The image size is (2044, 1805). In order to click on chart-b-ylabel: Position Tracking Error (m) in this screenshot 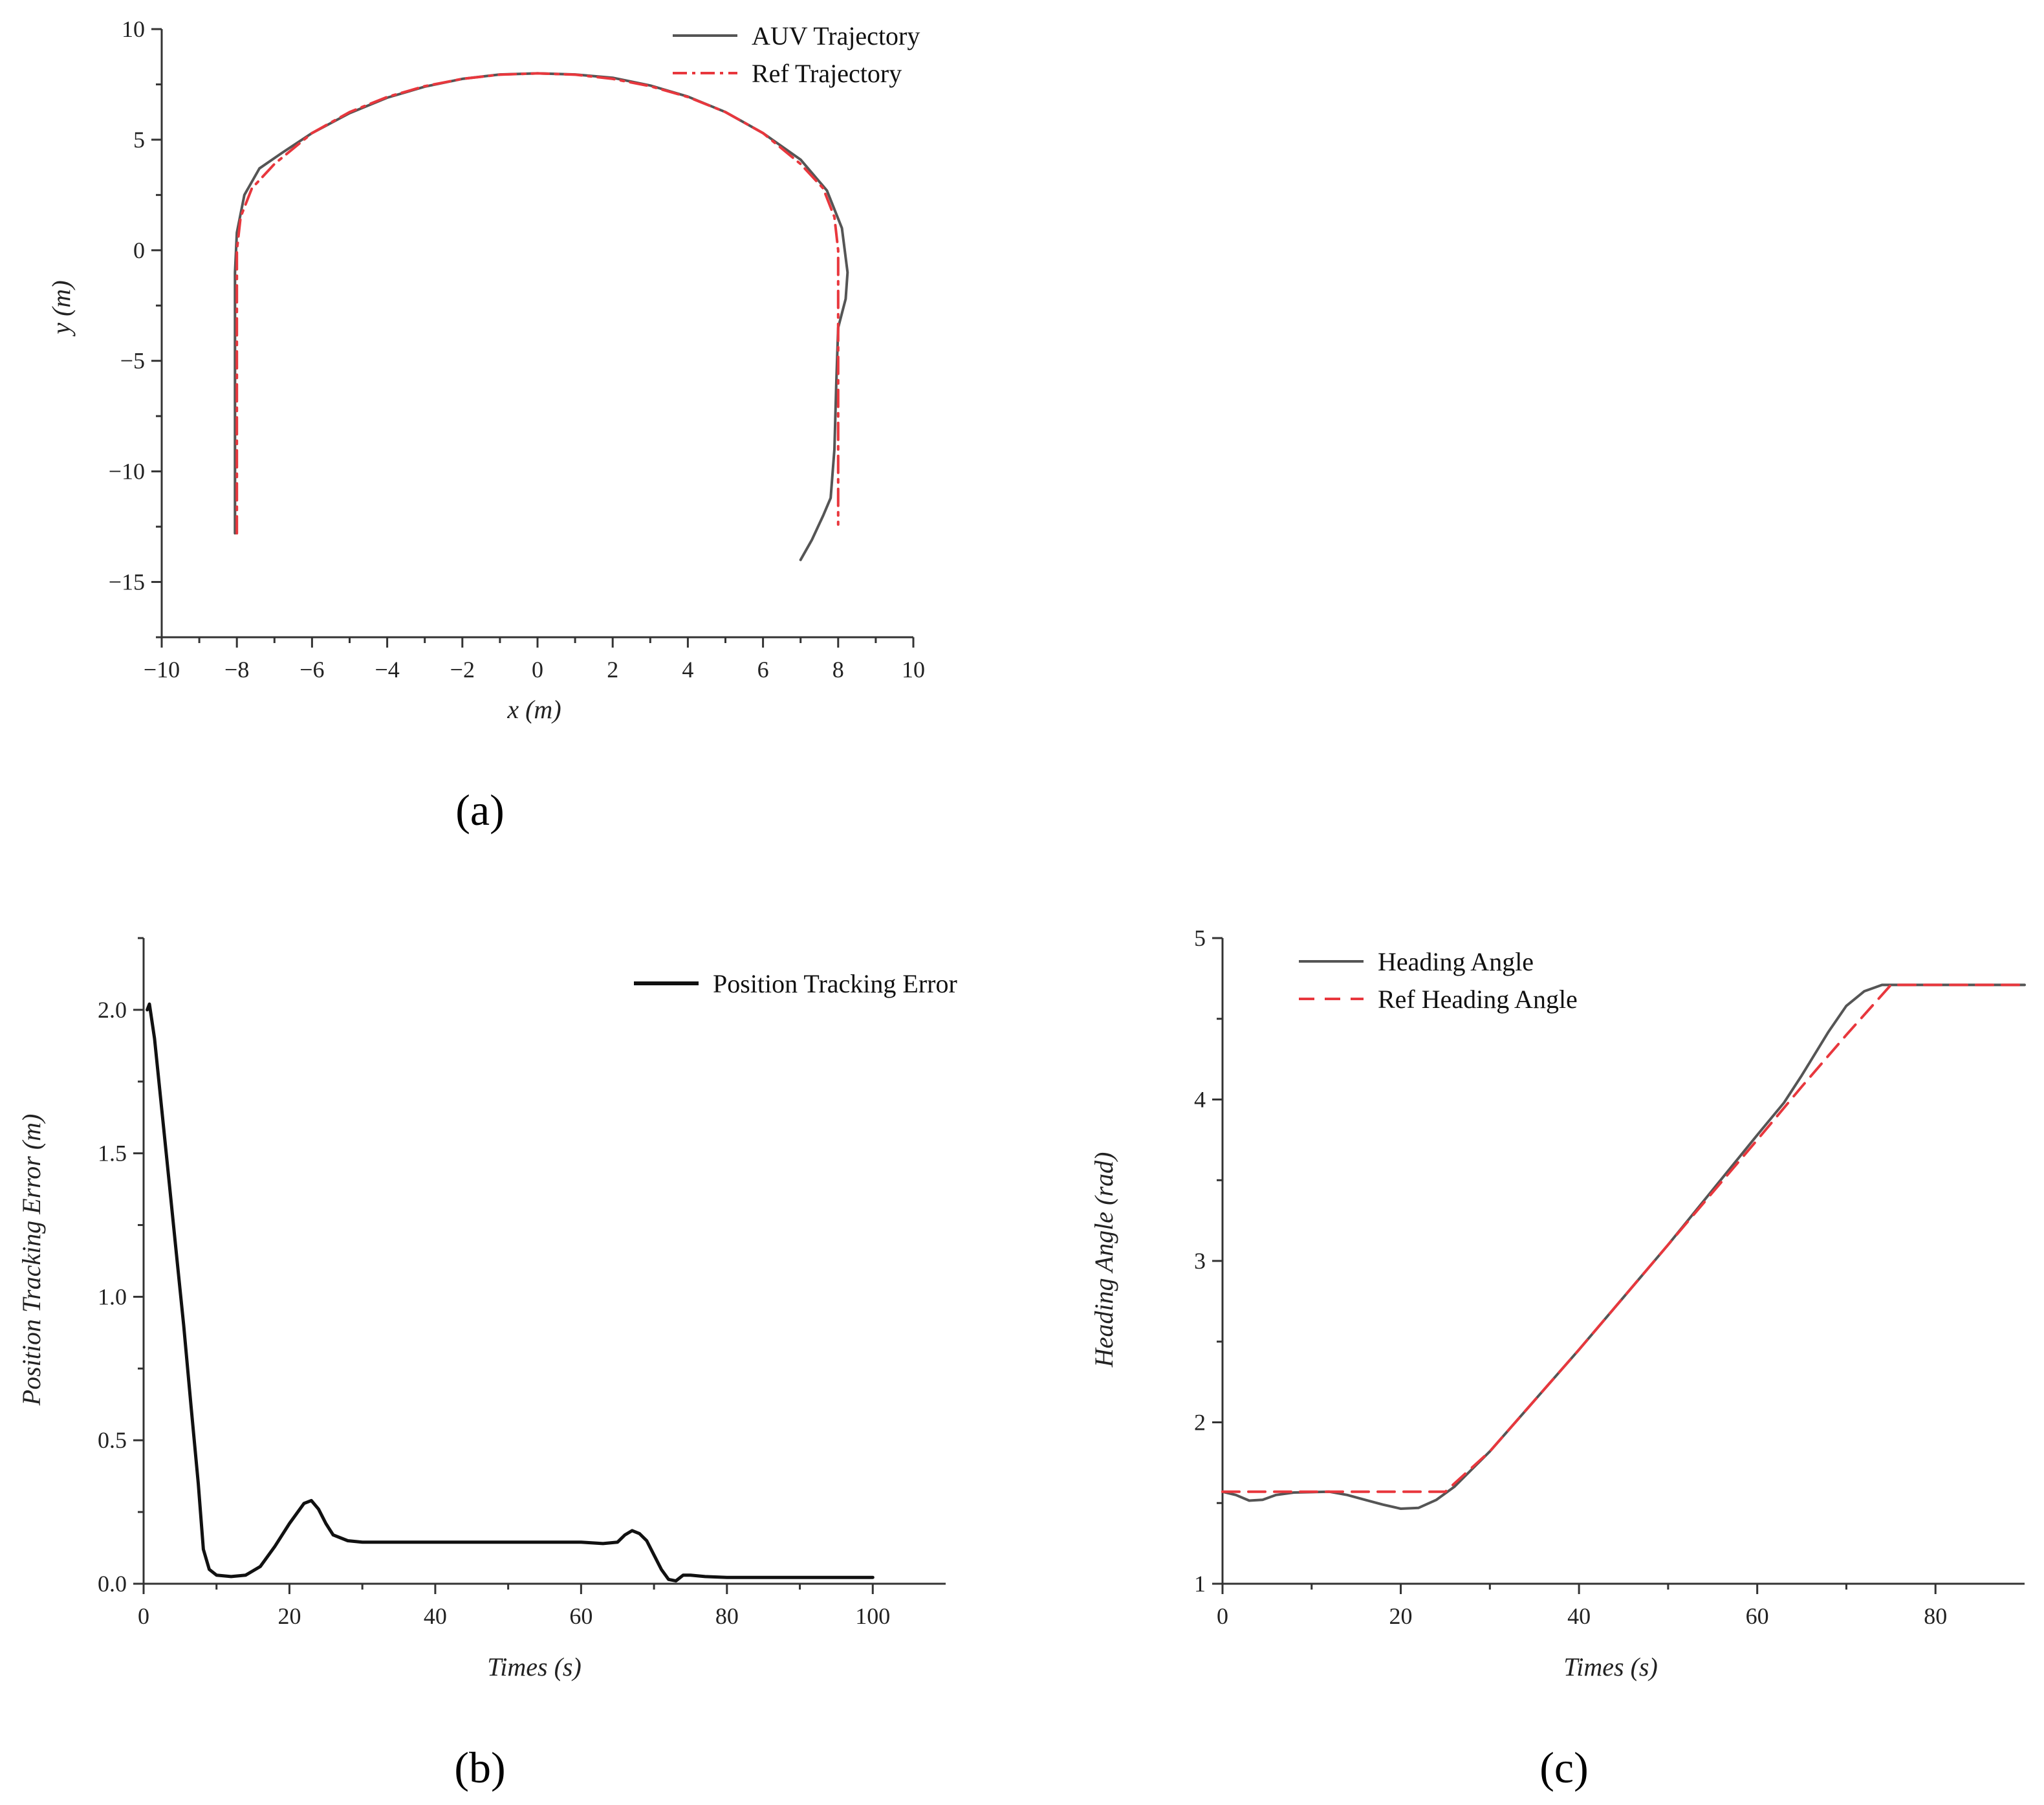, I will do `click(31, 1260)`.